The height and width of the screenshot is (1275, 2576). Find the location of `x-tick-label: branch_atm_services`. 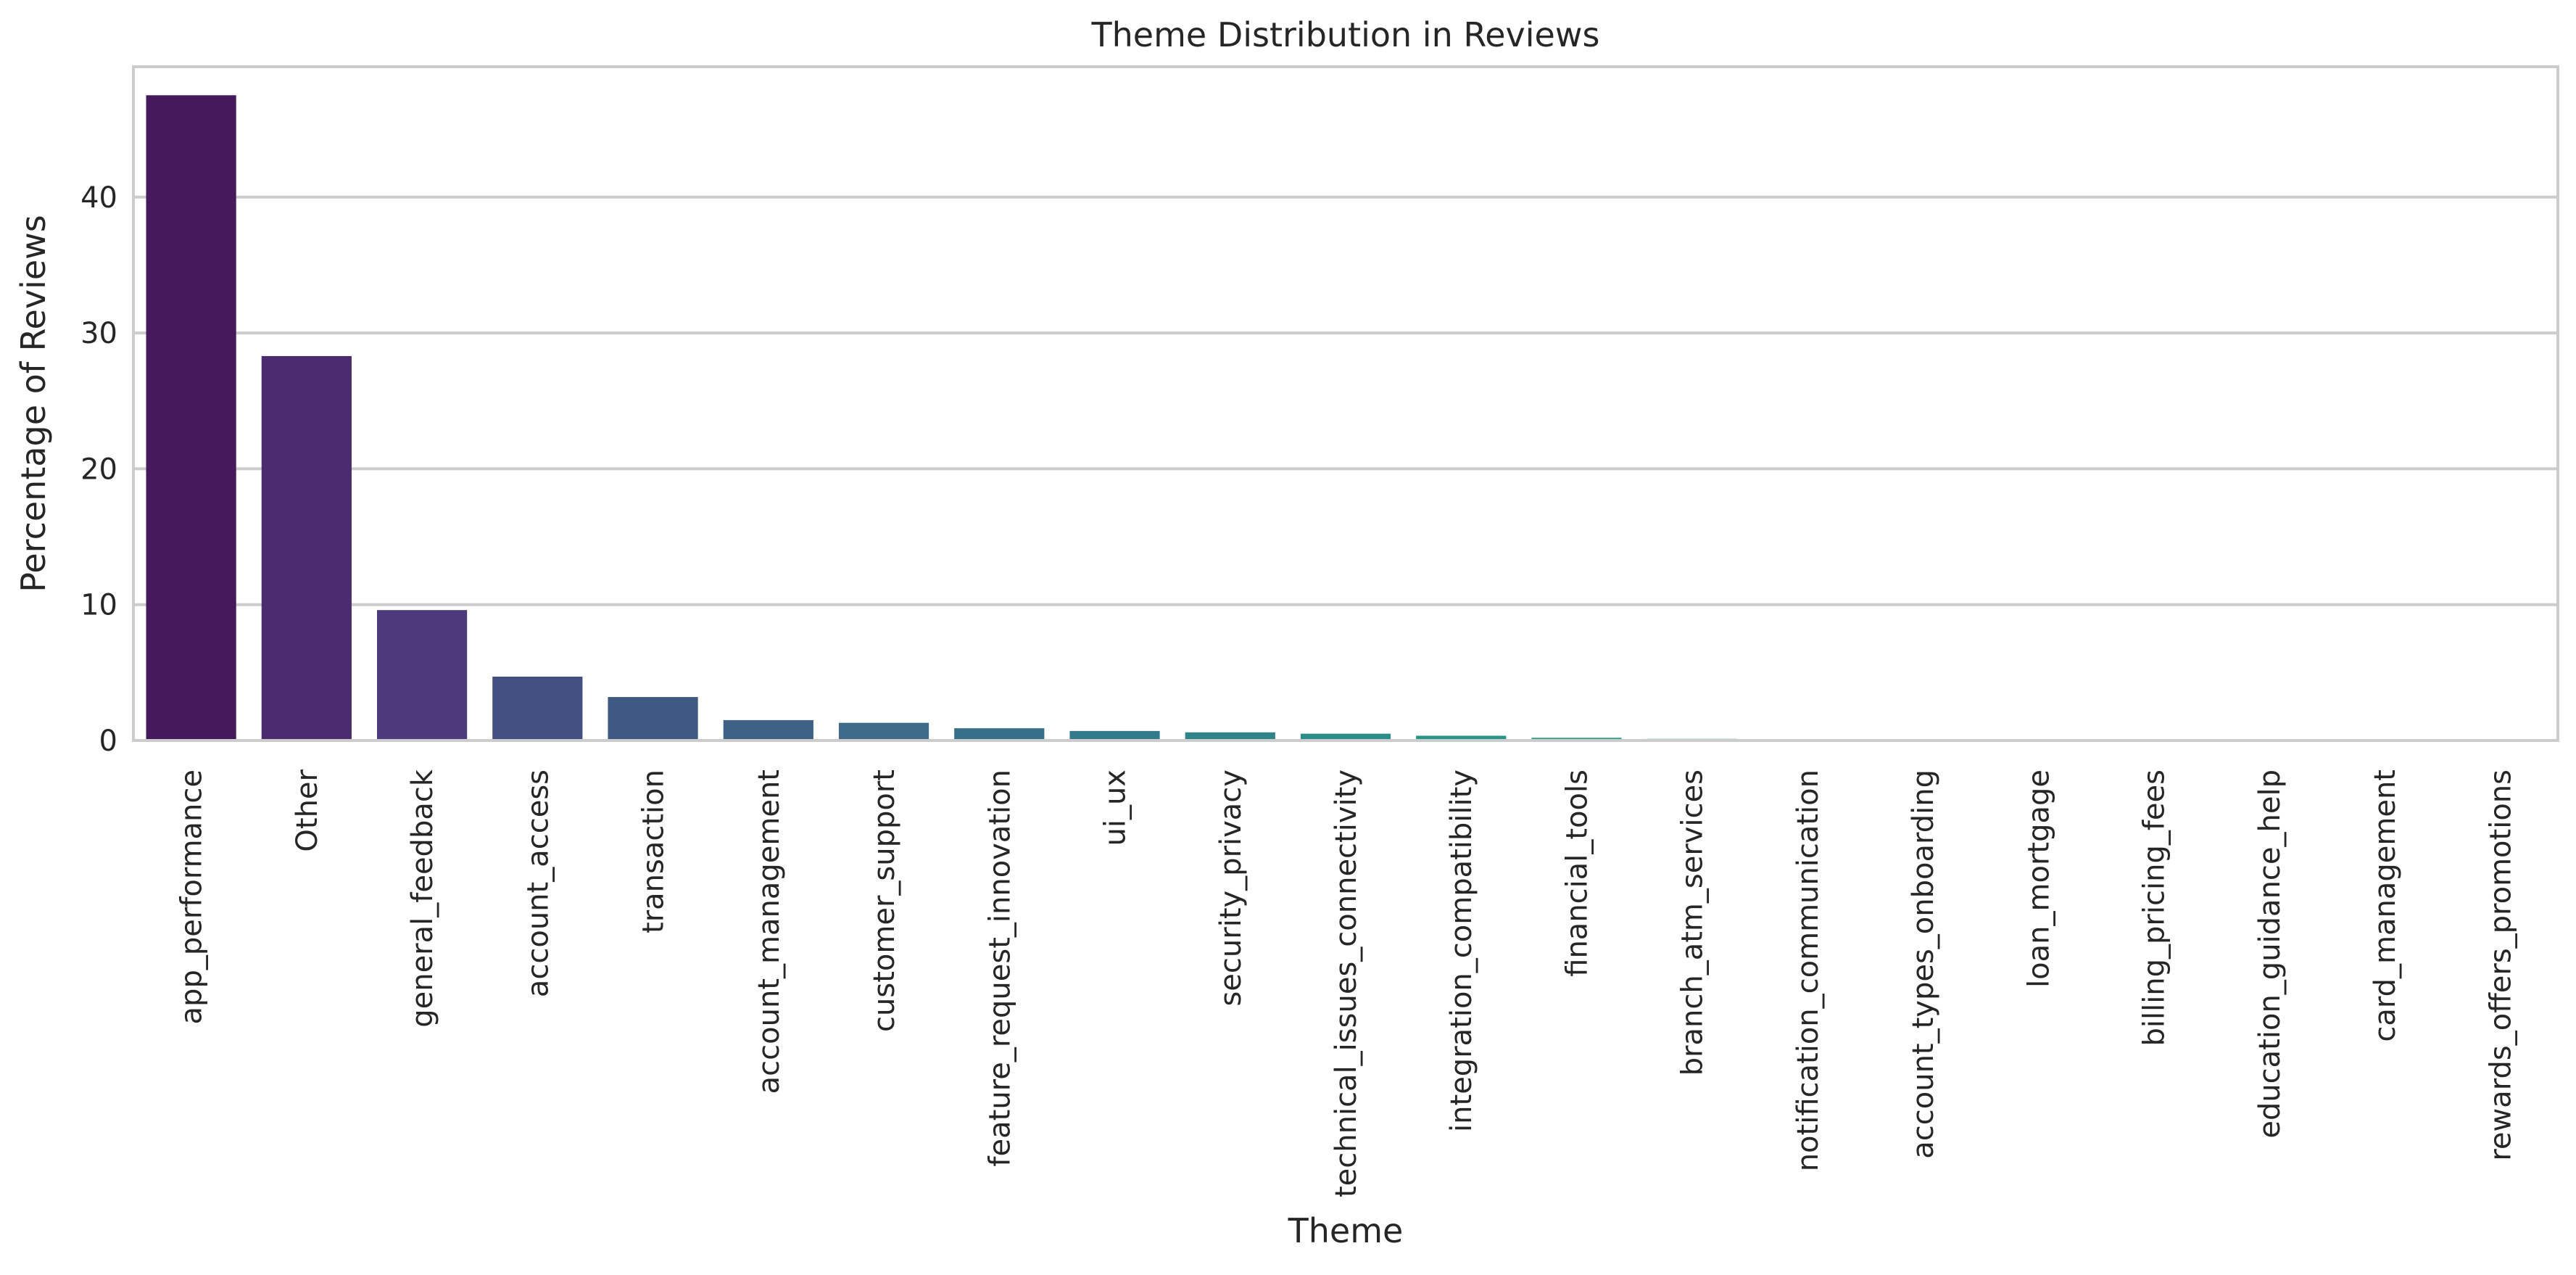

x-tick-label: branch_atm_services is located at coordinates (1693, 922).